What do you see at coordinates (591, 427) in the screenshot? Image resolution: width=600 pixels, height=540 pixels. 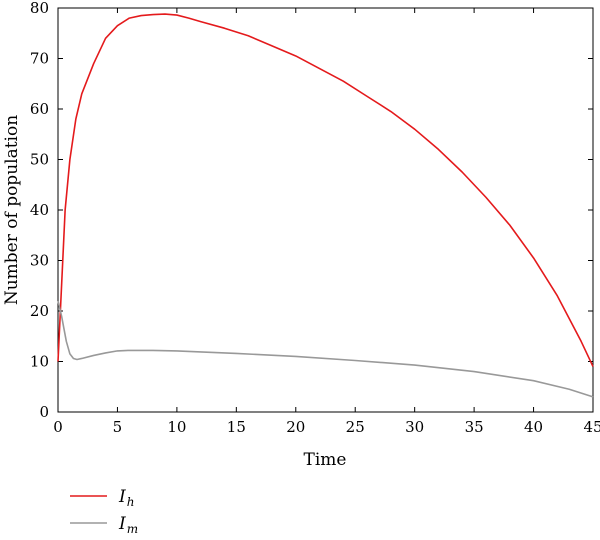 I see `x-tick-label: 45` at bounding box center [591, 427].